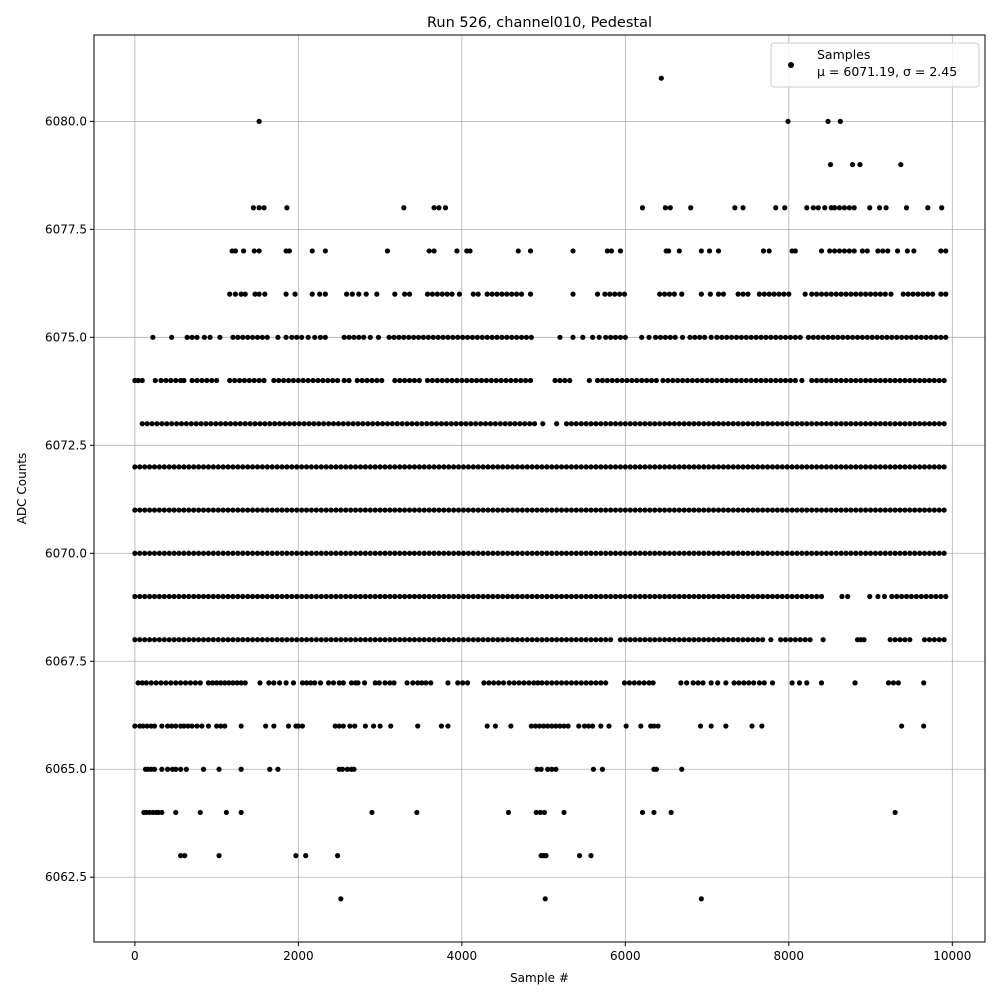 This screenshot has height=1000, width=1000. I want to click on y-tick-label: 6067.5, so click(66, 661).